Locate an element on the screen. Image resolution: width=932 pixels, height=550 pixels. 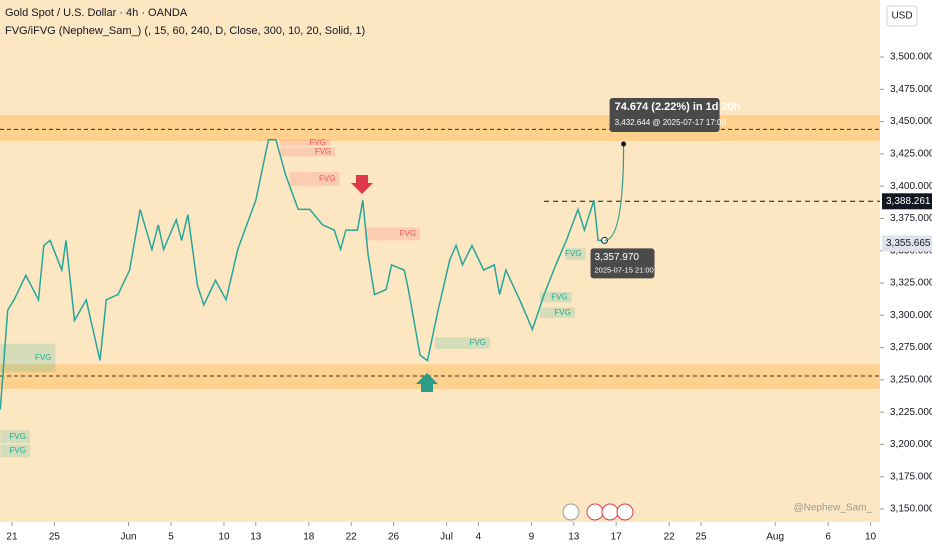
y-tick-label: 3,450.000 is located at coordinates (911, 121).